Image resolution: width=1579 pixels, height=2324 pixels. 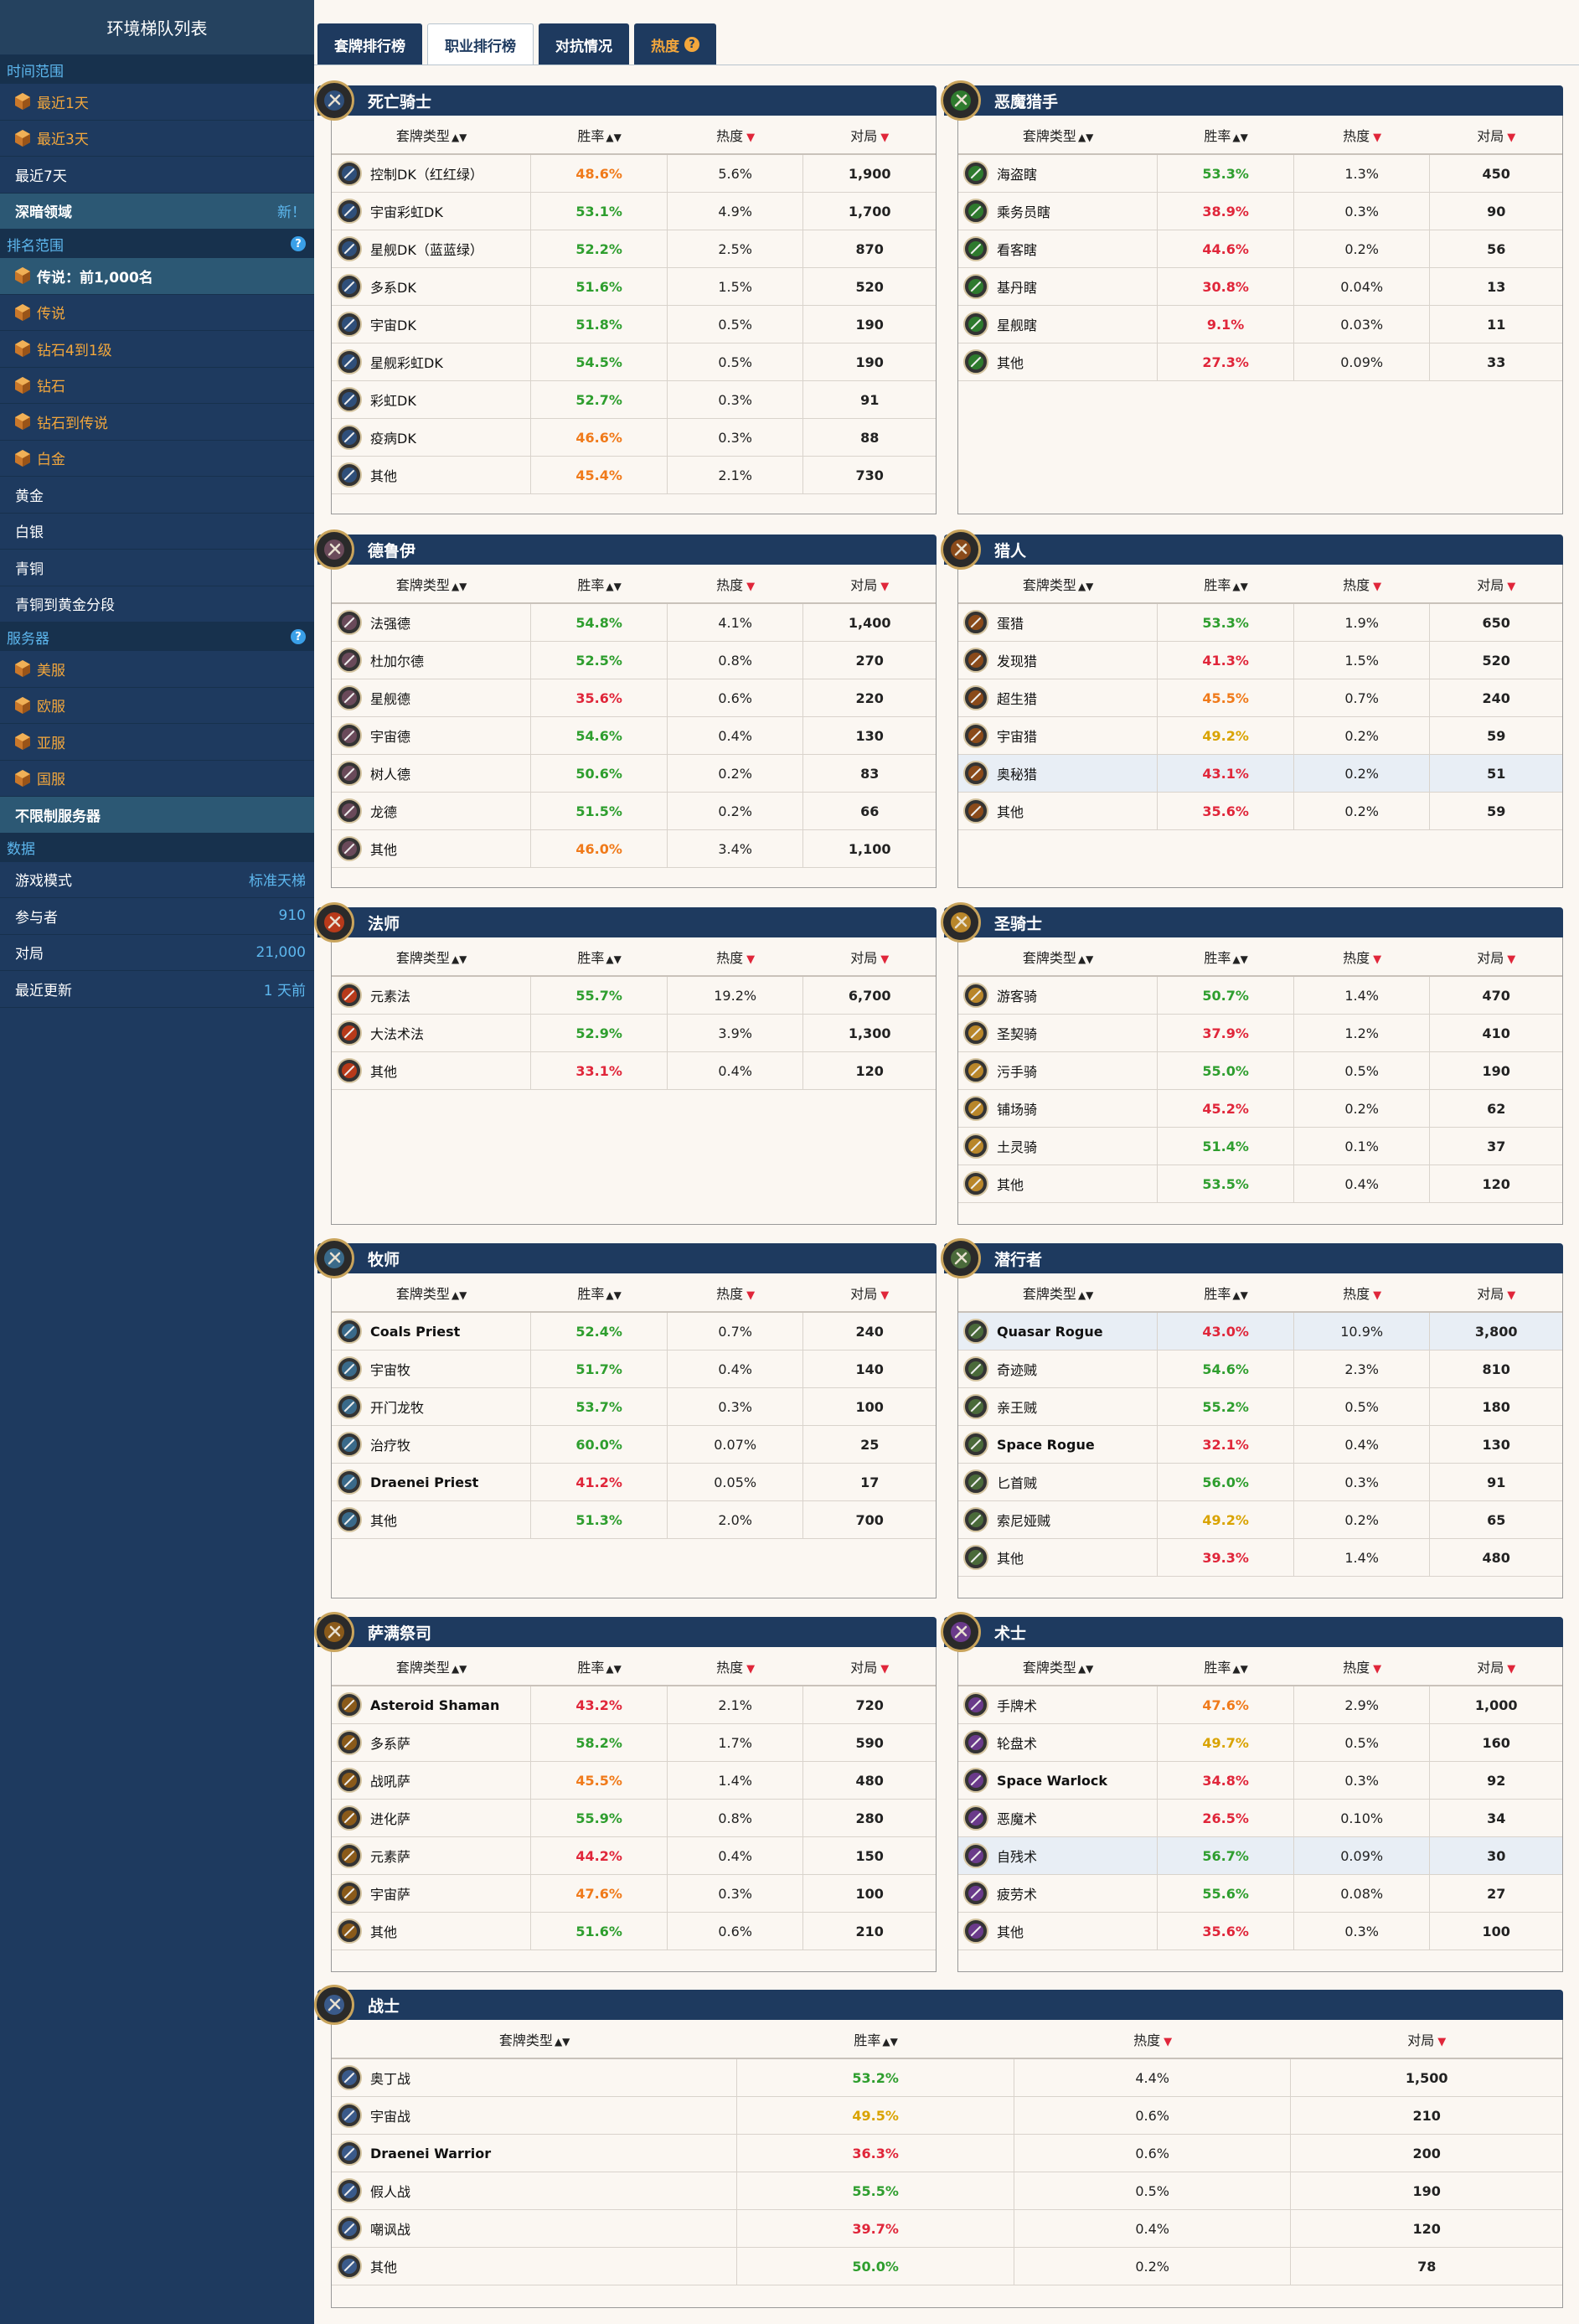 What do you see at coordinates (634, 324) in the screenshot?
I see `table-row: 宇宙DK 51.8% 0.5% 190` at bounding box center [634, 324].